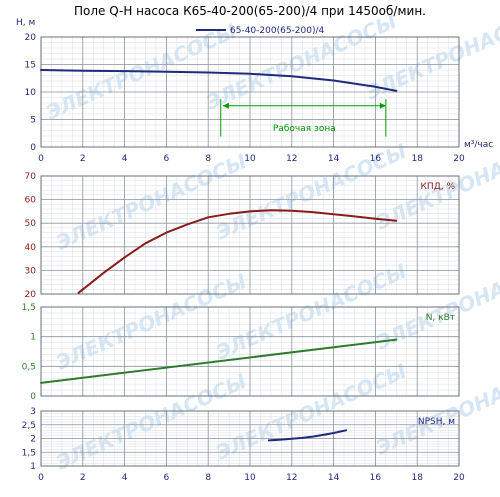  Describe the element at coordinates (33, 412) in the screenshot. I see `y-tick-label: 3` at that location.